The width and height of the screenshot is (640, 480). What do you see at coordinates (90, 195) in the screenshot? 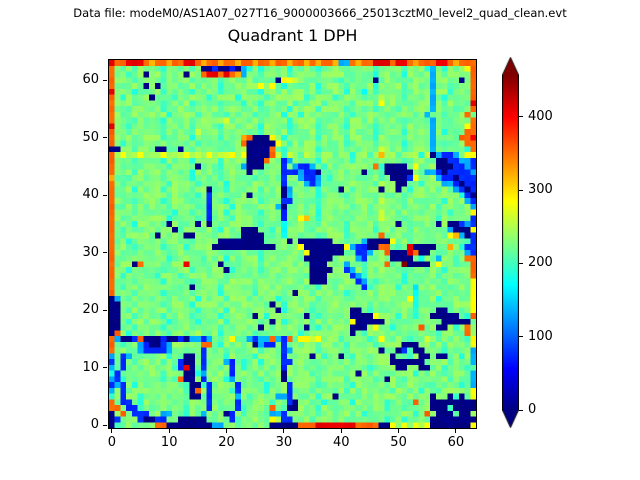
I see `y-tick-label: 40` at bounding box center [90, 195].